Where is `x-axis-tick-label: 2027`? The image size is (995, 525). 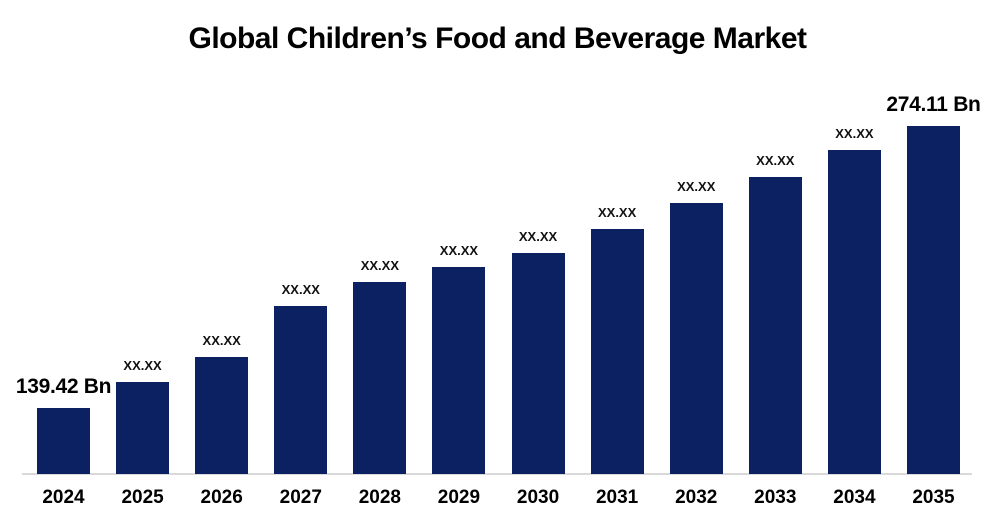
x-axis-tick-label: 2027 is located at coordinates (300, 497).